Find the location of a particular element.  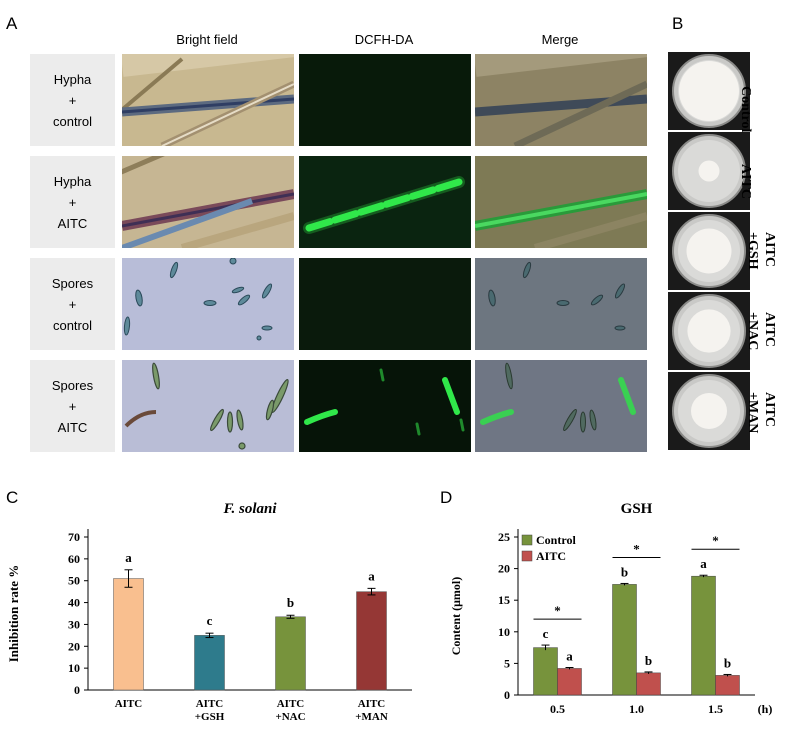

chart-d-letter: c is located at coordinates (546, 633).